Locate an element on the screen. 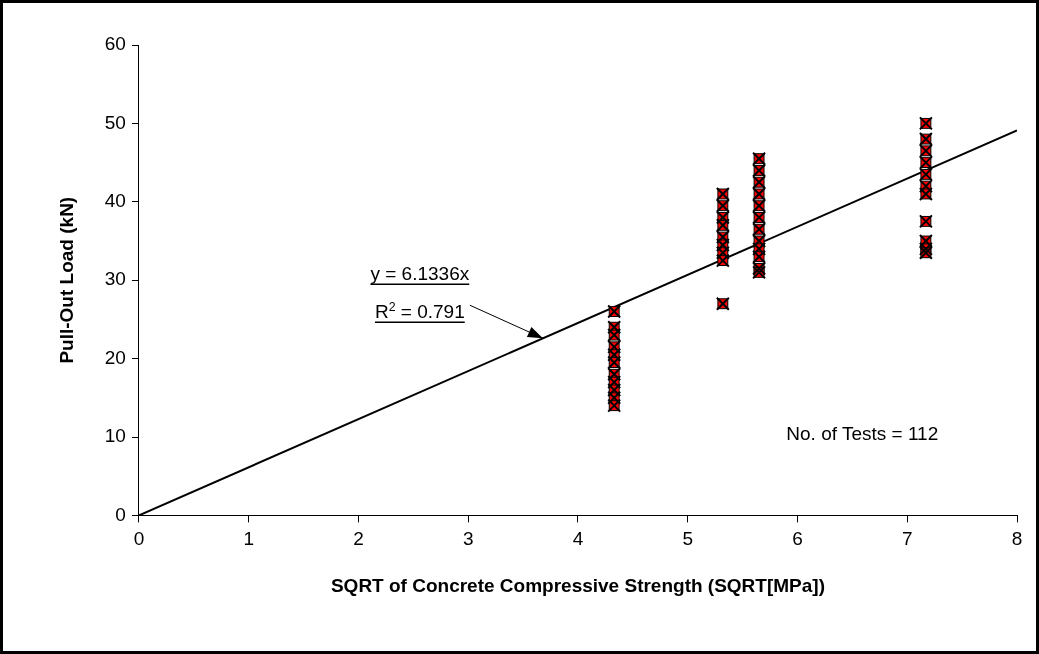  y-tick-label: 40 is located at coordinates (115, 201).